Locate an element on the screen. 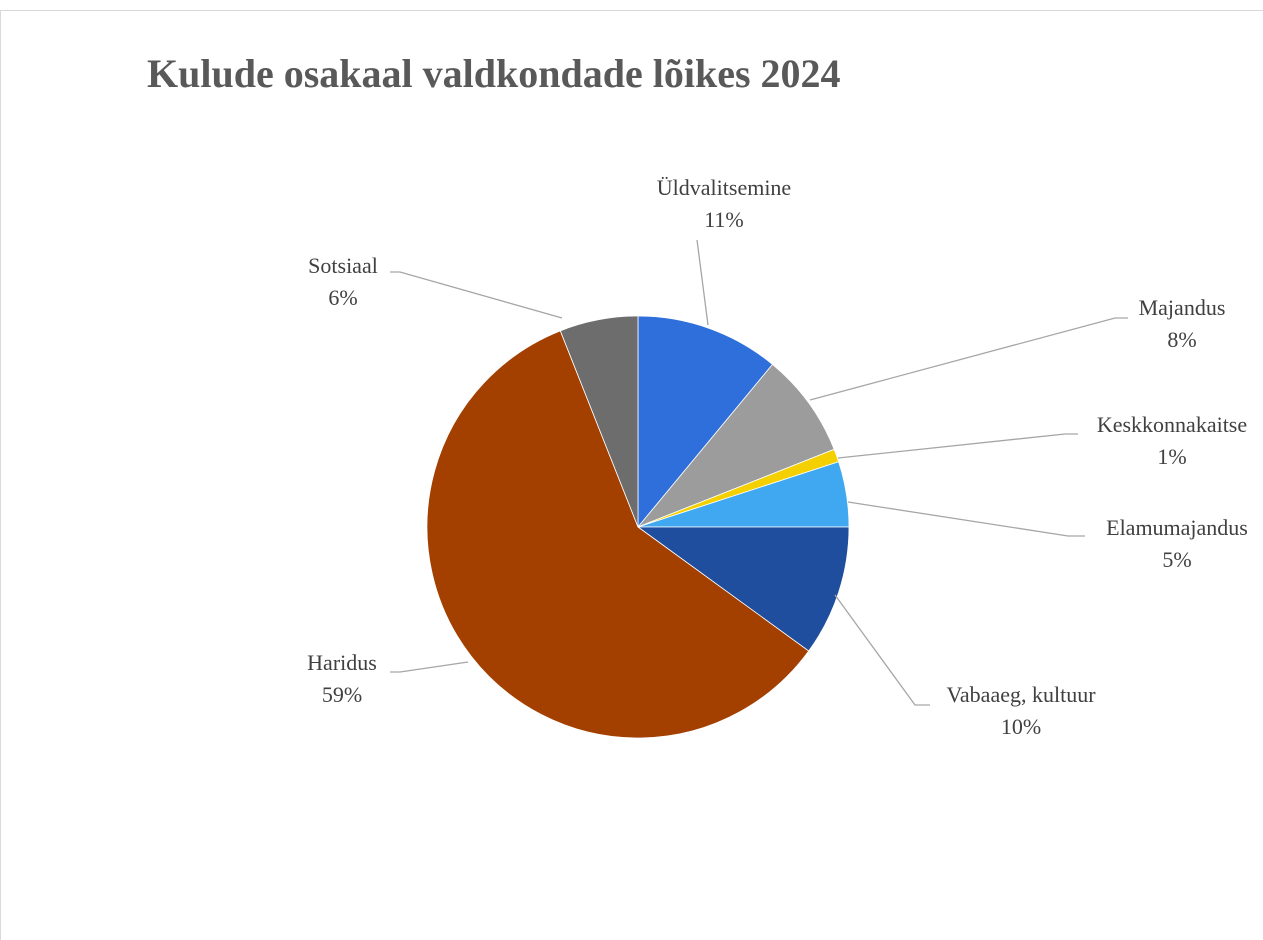  slice-value-label: 6% is located at coordinates (342, 297).